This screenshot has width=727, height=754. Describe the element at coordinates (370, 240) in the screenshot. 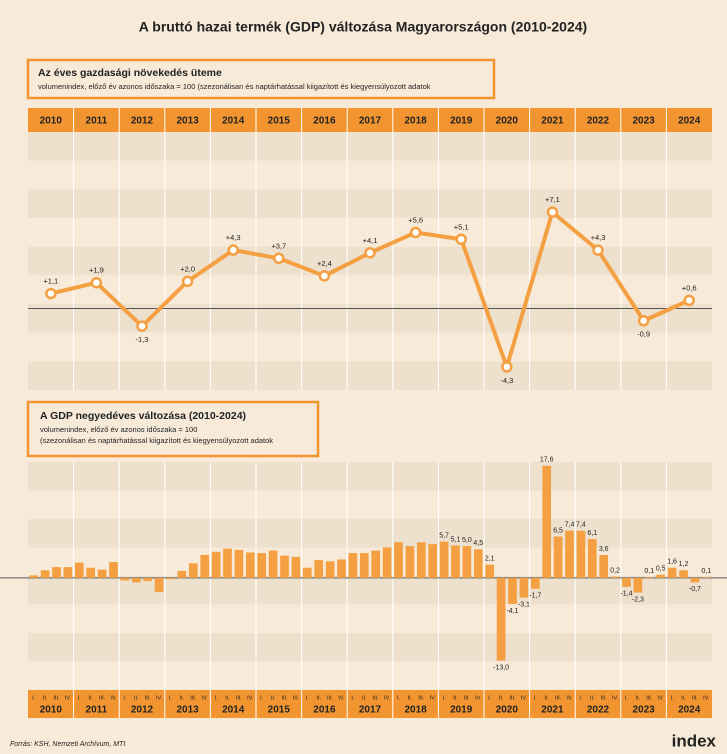

I see `data-label: +4,1` at that location.